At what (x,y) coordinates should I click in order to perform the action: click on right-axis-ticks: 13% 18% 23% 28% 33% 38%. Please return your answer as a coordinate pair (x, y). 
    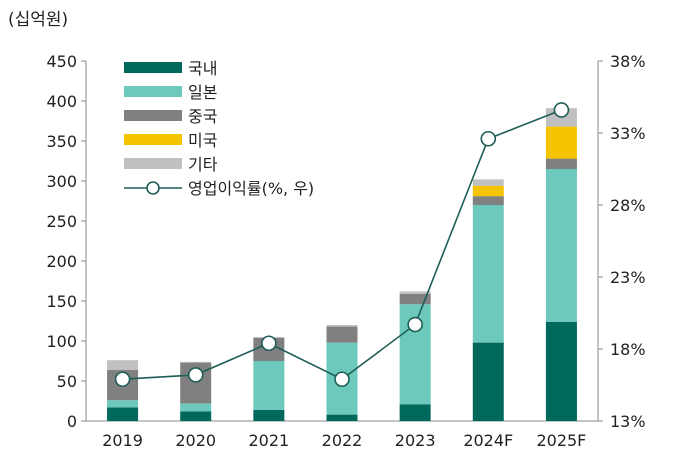
    Looking at the image, I should click on (622, 241).